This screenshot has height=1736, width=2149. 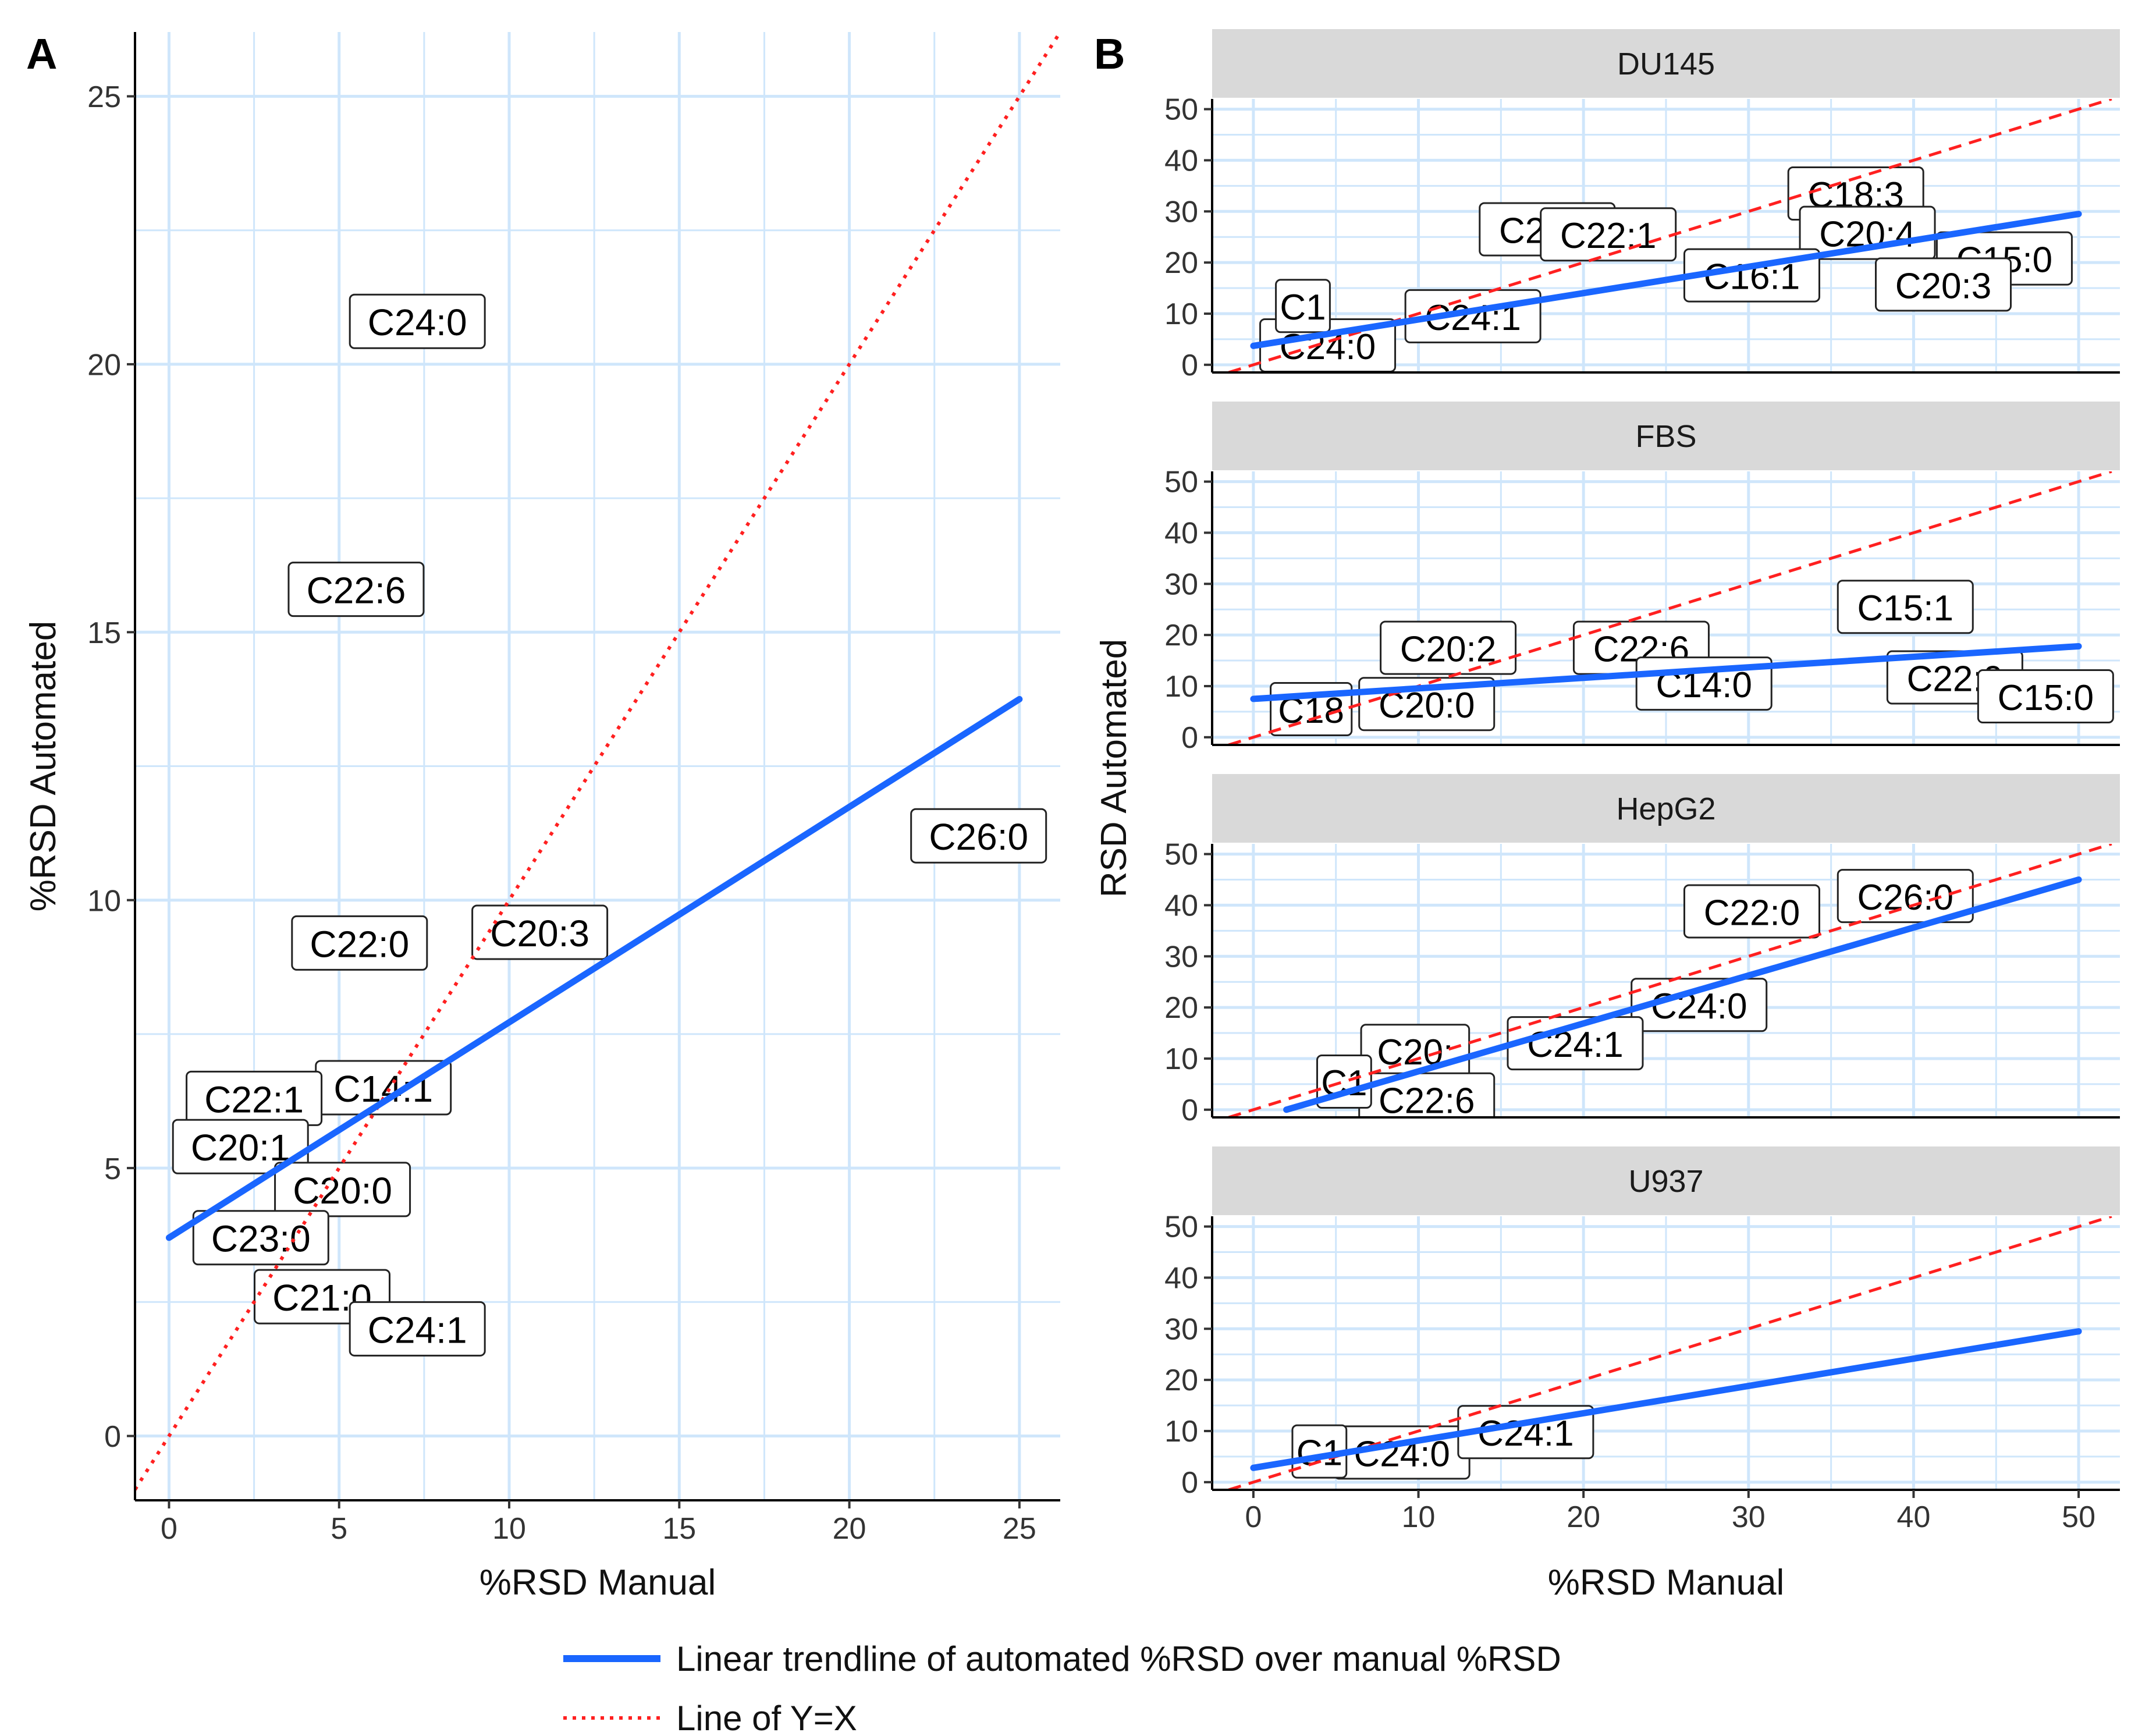 I want to click on facet-title: U937, so click(x=1665, y=1181).